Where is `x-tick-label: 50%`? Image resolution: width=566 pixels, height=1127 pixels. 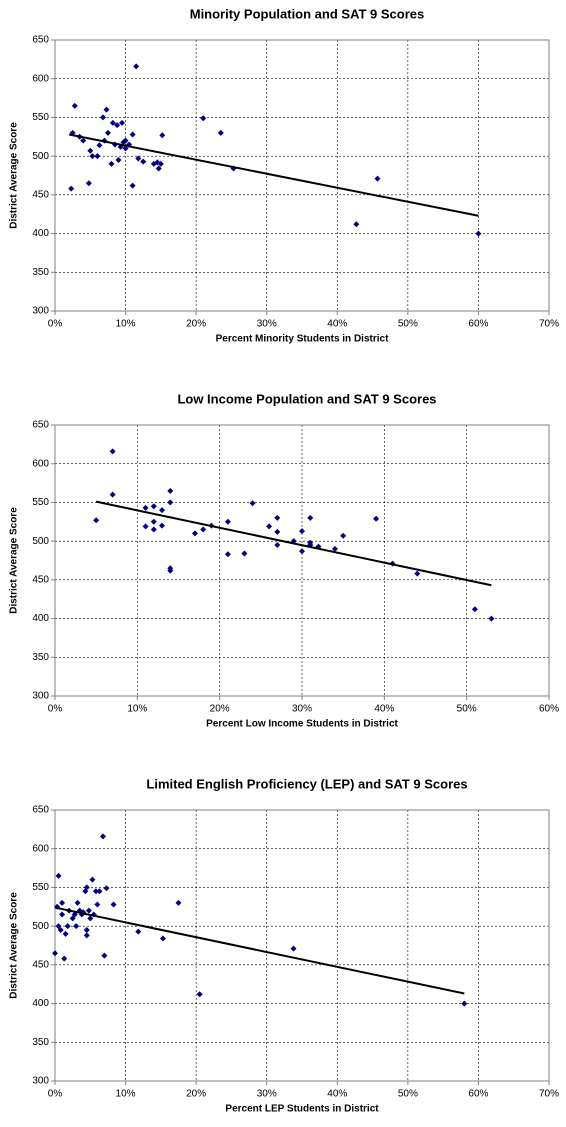 x-tick-label: 50% is located at coordinates (467, 709).